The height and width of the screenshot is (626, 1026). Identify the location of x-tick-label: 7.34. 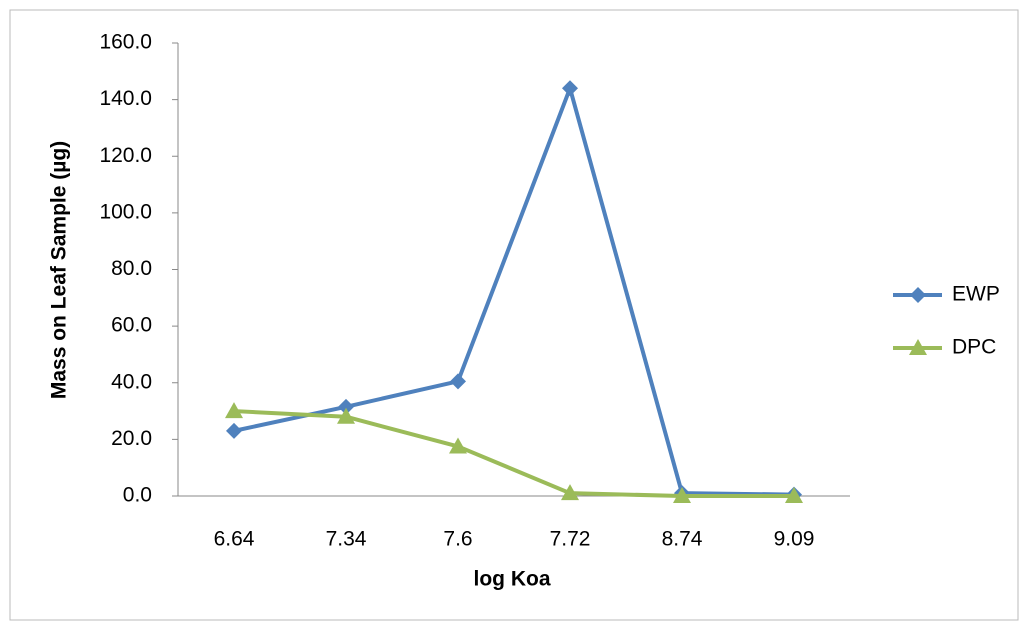
(346, 539).